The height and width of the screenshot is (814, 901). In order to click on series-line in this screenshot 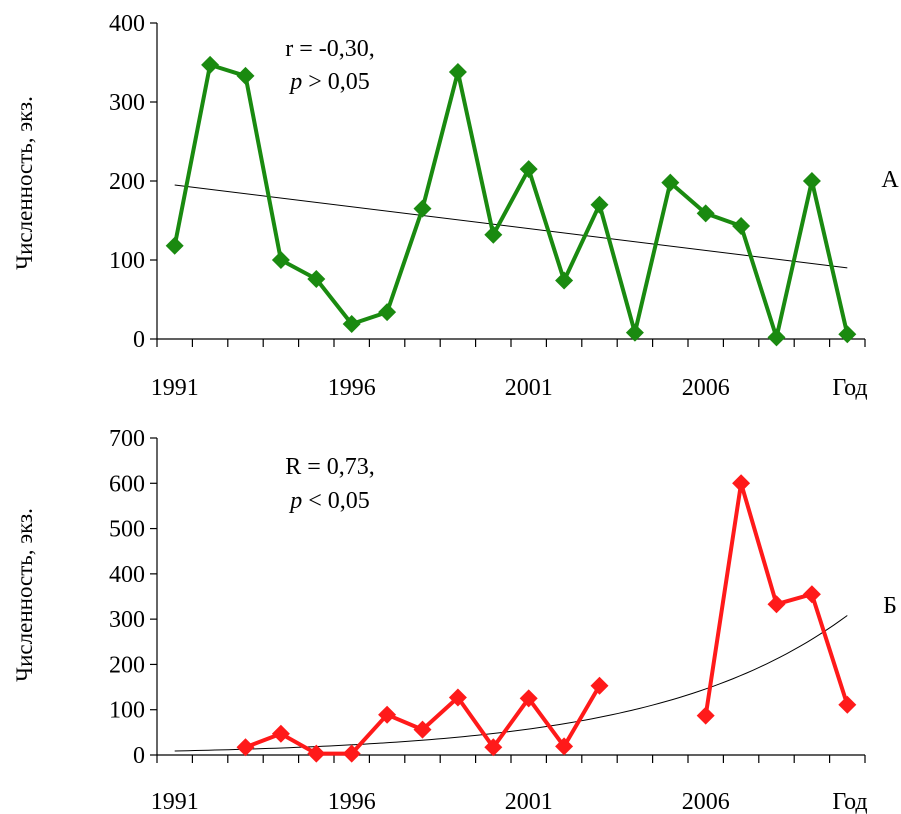, I will do `click(423, 720)`.